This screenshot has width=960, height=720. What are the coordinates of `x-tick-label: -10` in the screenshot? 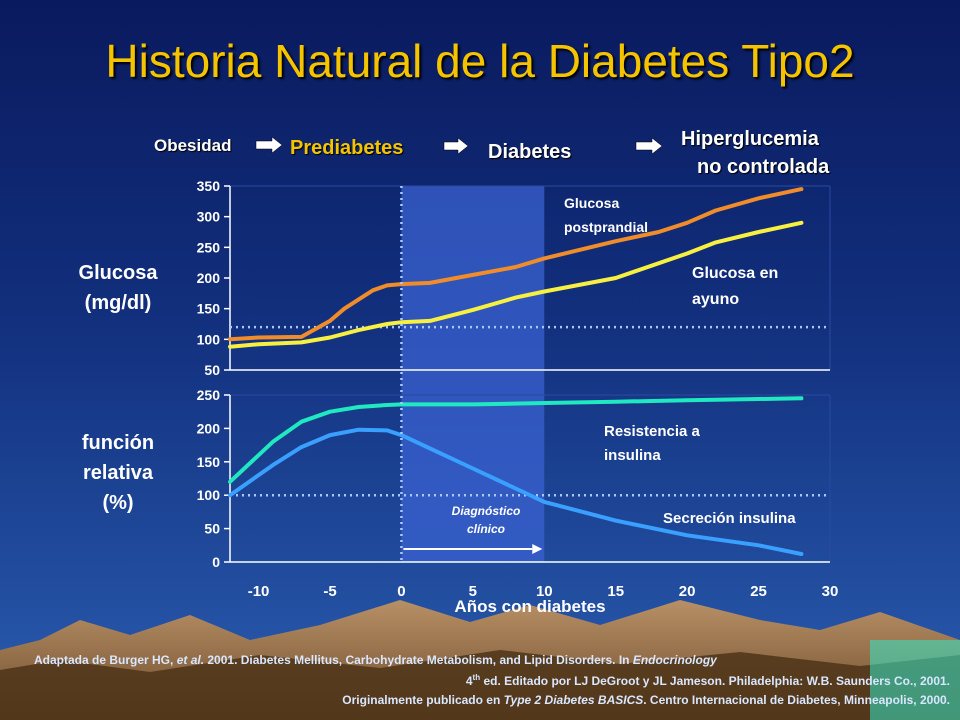 It's located at (259, 591).